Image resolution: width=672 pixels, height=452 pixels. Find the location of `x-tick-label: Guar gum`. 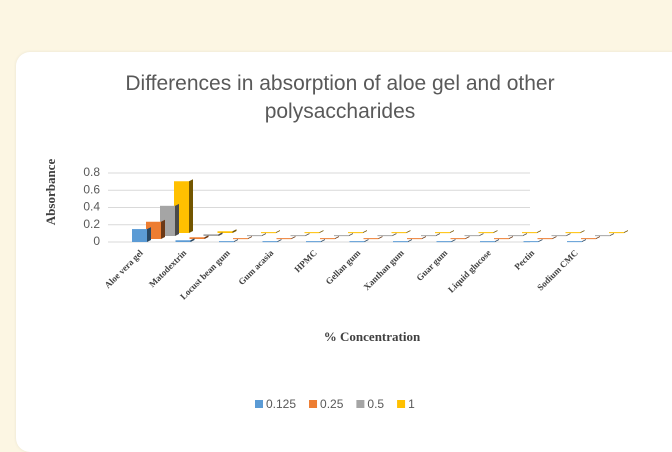

x-tick-label: Guar gum is located at coordinates (431, 264).